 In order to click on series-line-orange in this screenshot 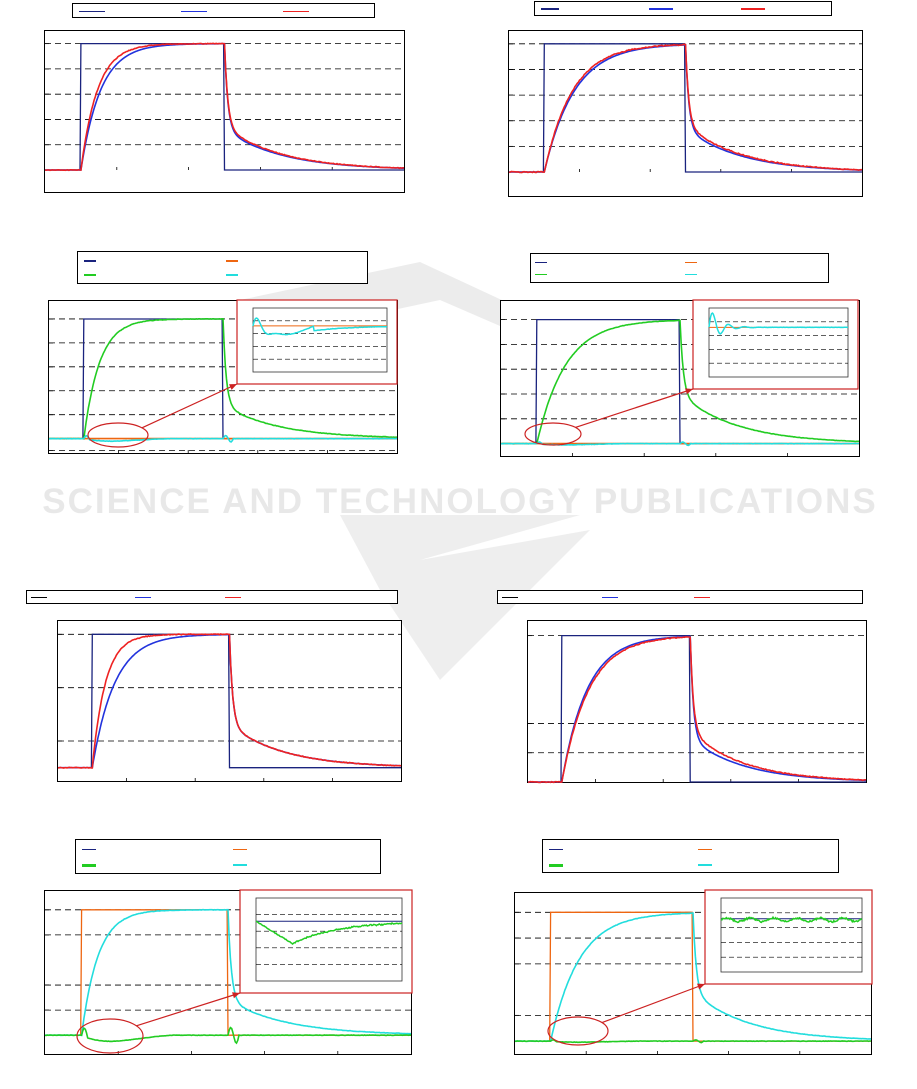, I will do `click(693, 976)`.